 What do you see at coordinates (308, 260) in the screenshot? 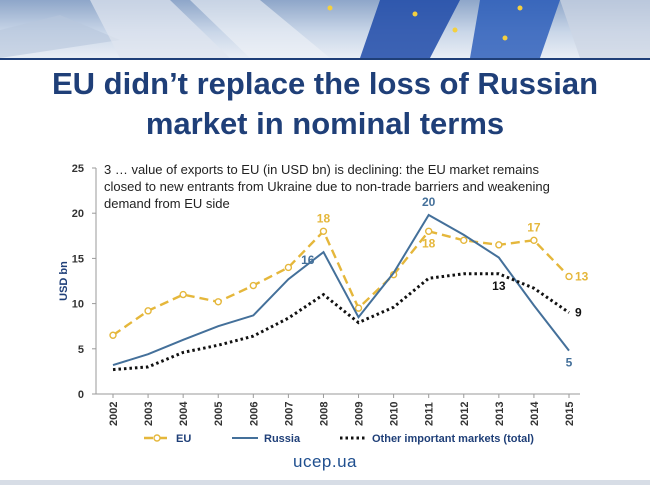
I see `data-label: 16` at bounding box center [308, 260].